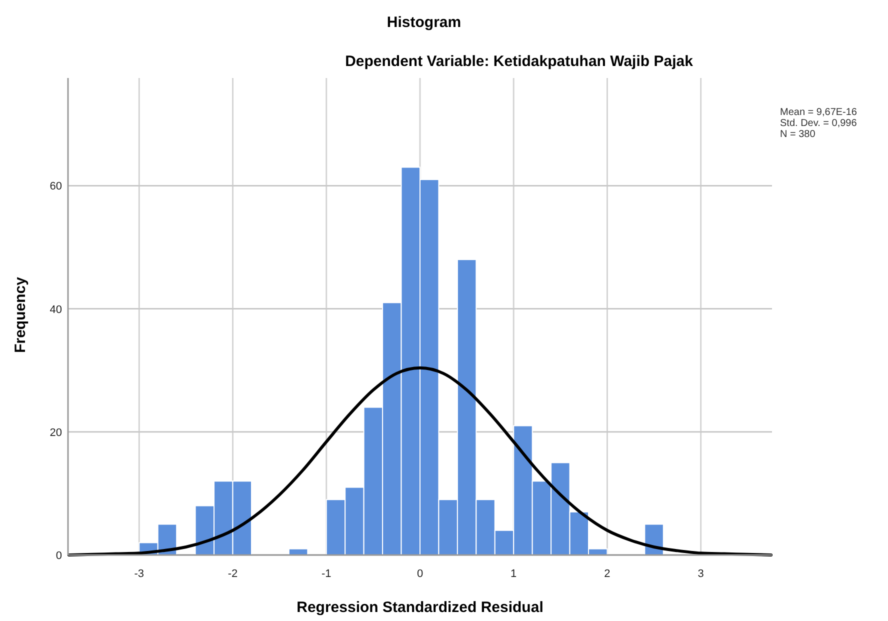 The width and height of the screenshot is (888, 621). I want to click on text: Mean = 9,67E-16, so click(819, 112).